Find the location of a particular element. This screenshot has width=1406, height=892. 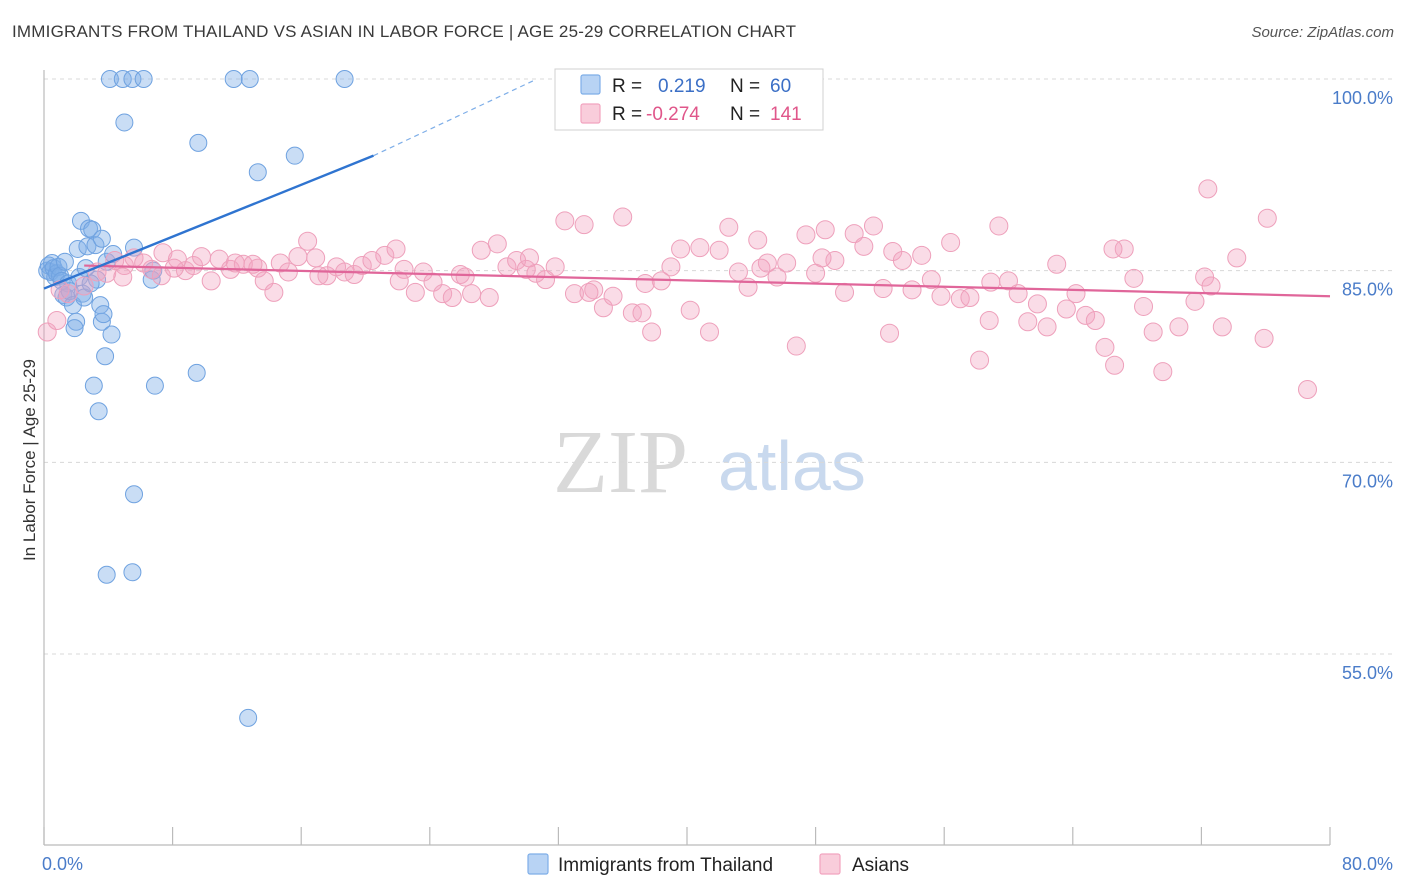

legend-n-label-2: N = is located at coordinates (745, 114).